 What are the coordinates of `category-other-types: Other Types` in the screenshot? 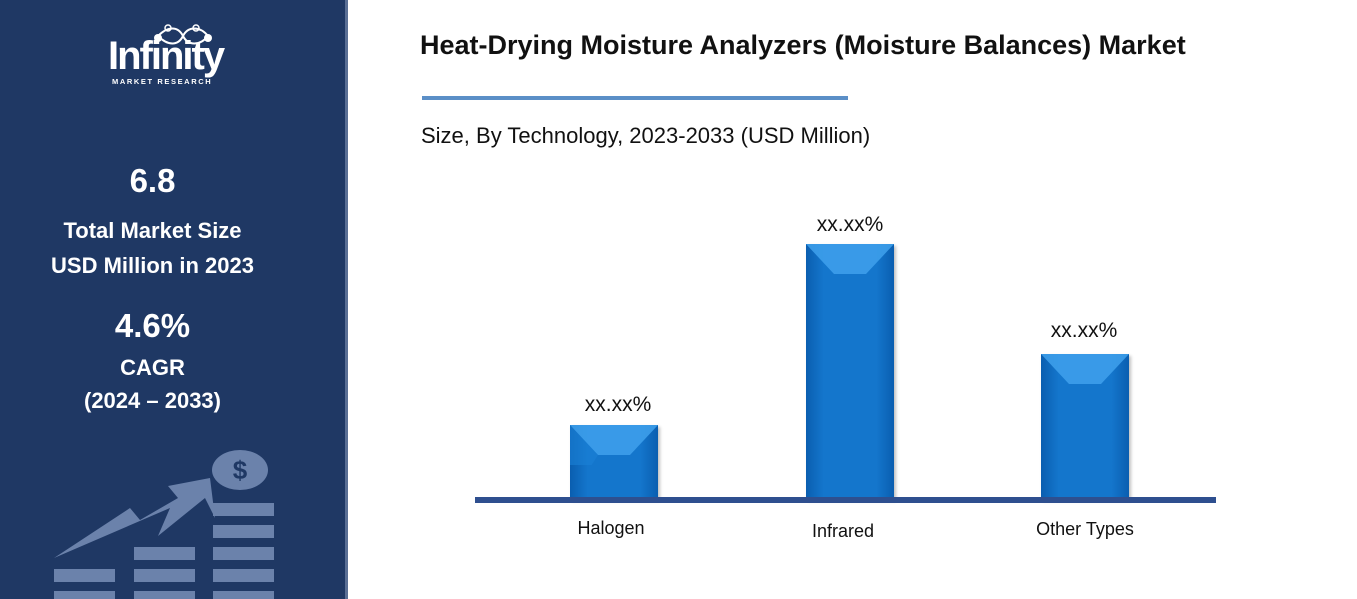 It's located at (1085, 529).